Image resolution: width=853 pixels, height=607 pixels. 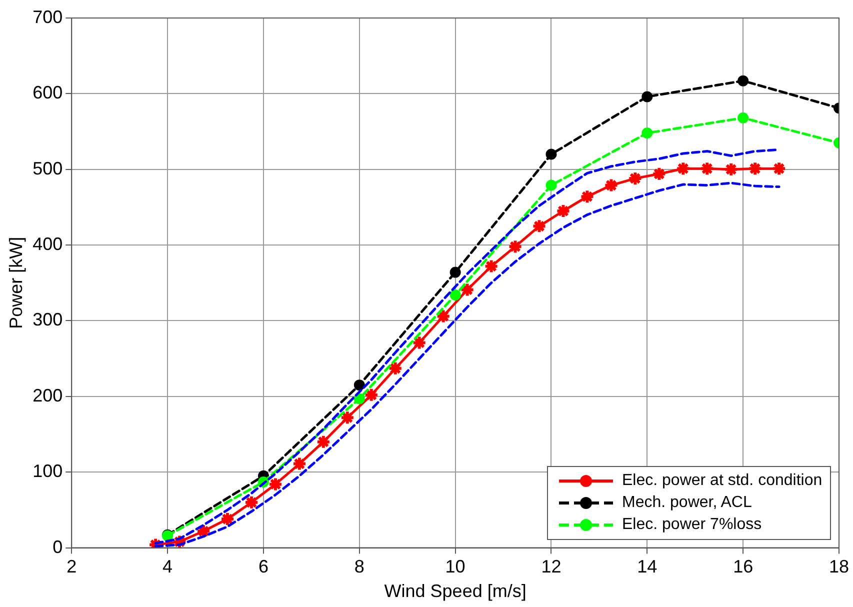 I want to click on x-tick-label: 8, so click(x=359, y=566).